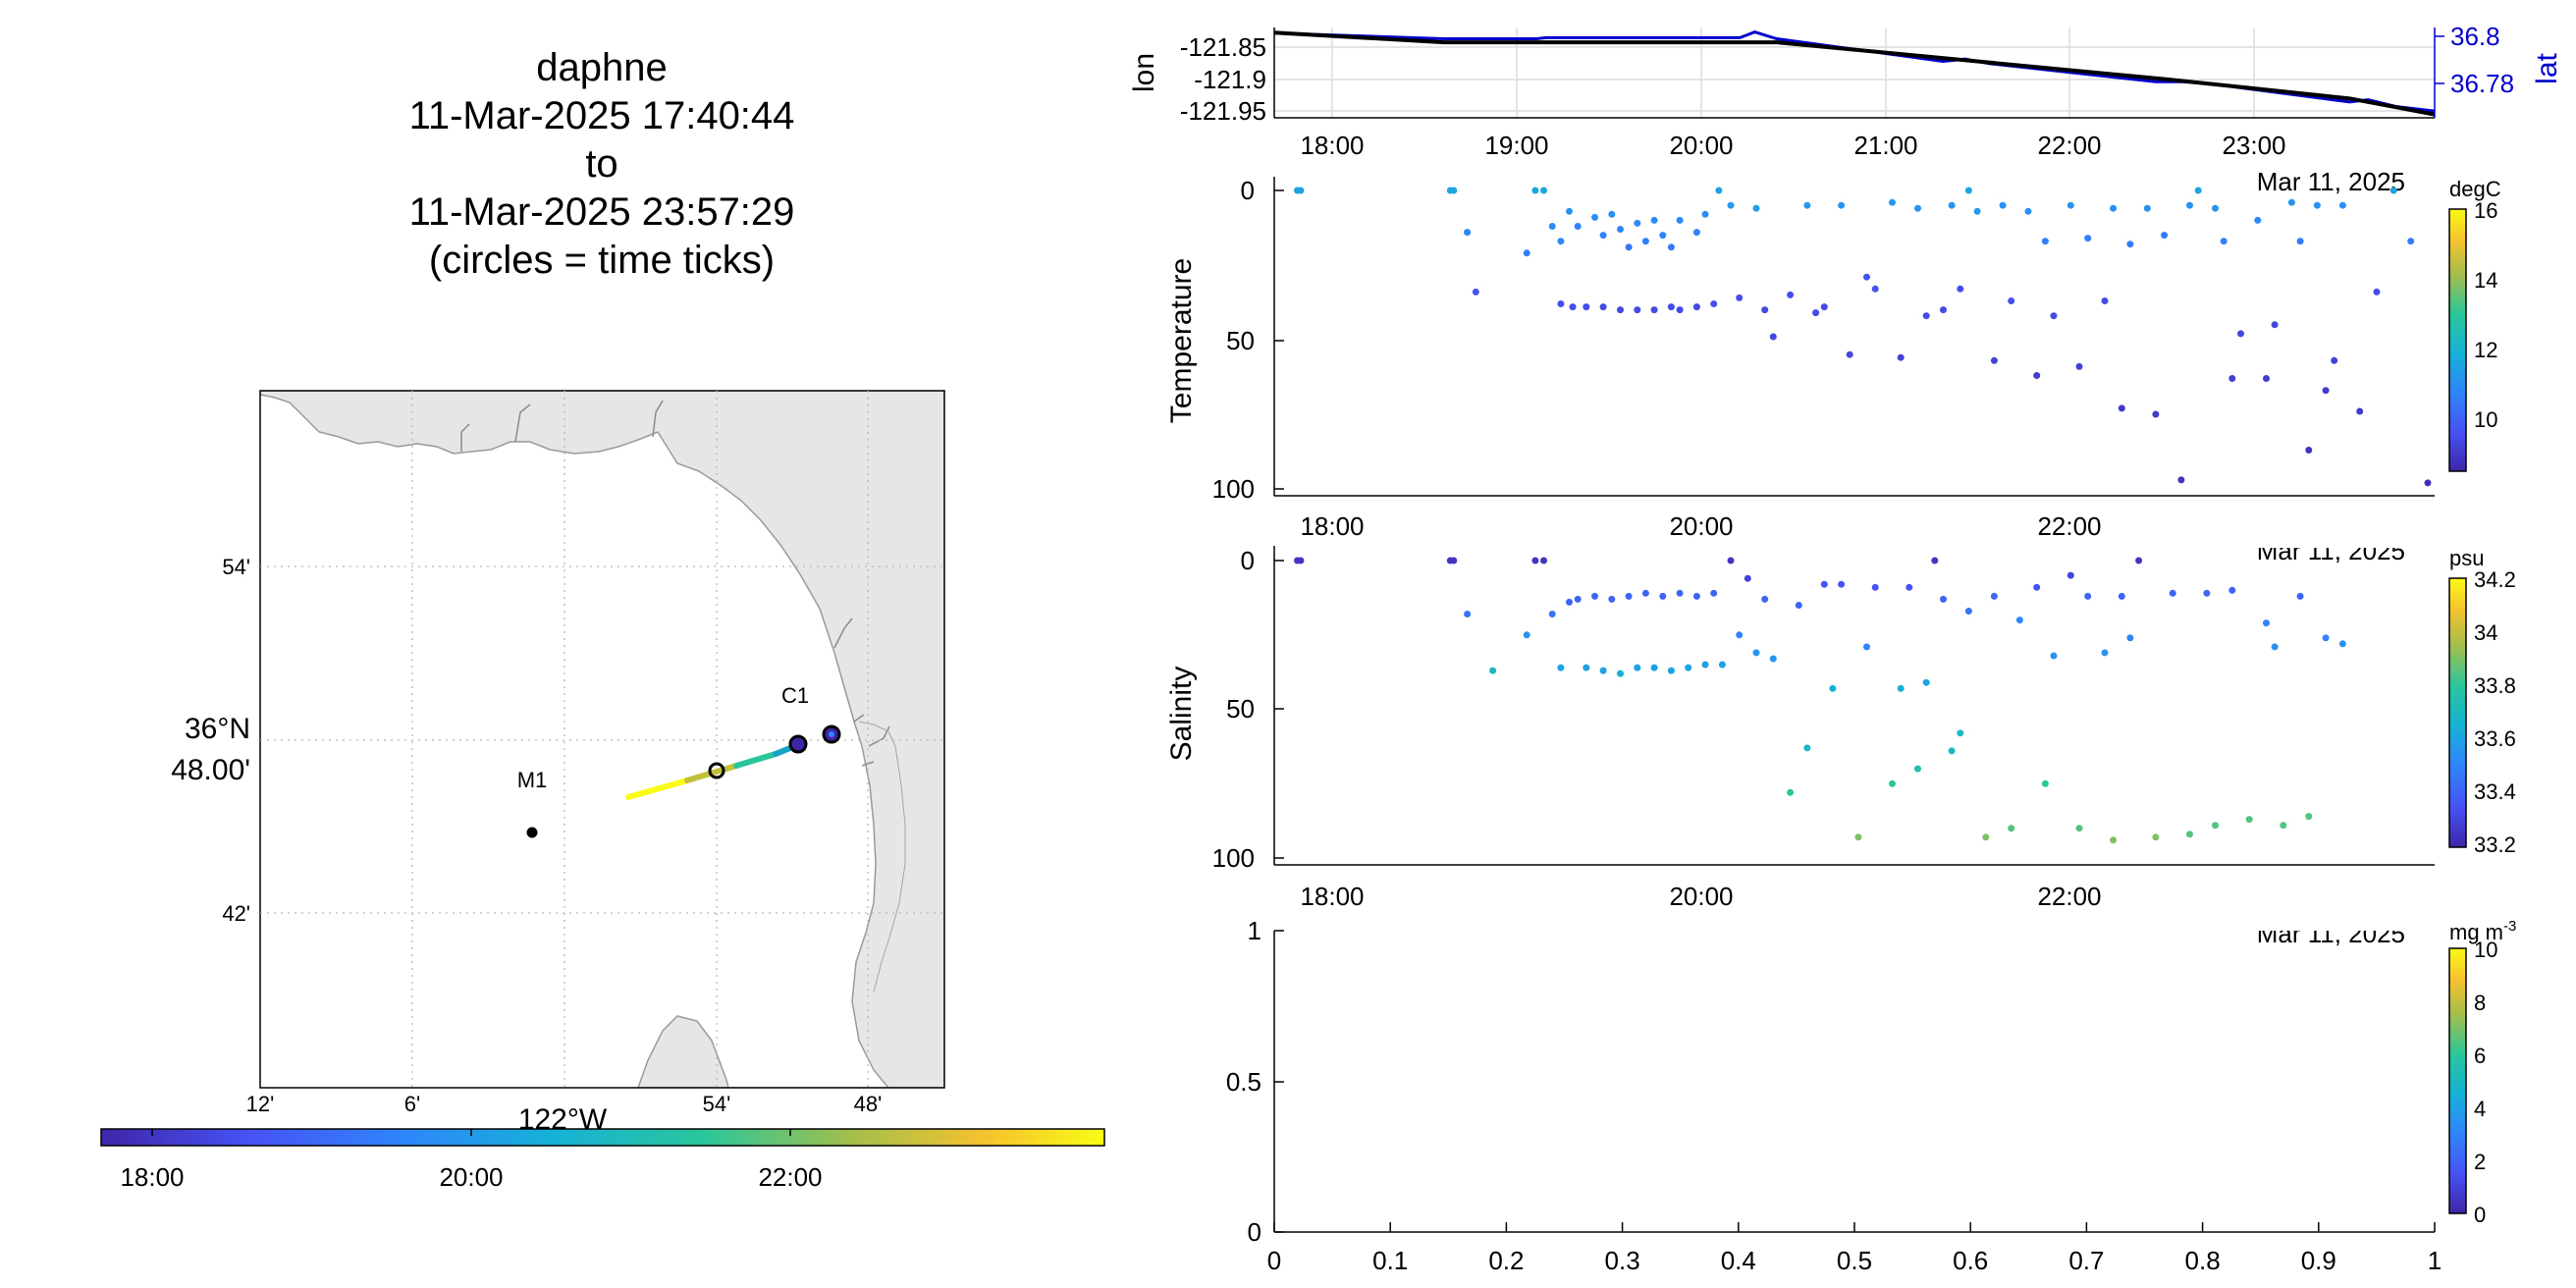 This screenshot has width=2576, height=1288. What do you see at coordinates (2480, 1215) in the screenshot?
I see `colorbar-tick: 0` at bounding box center [2480, 1215].